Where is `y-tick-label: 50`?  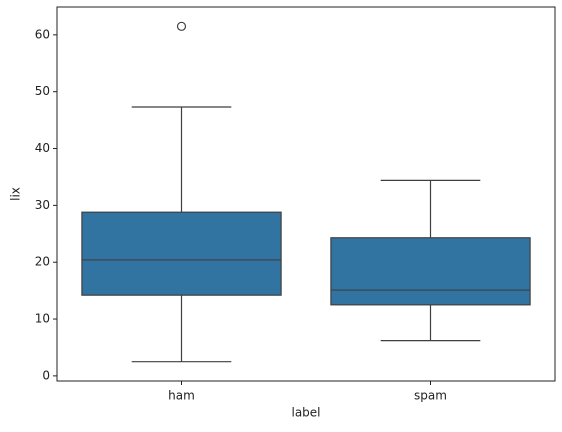
y-tick-label: 50 is located at coordinates (42, 91).